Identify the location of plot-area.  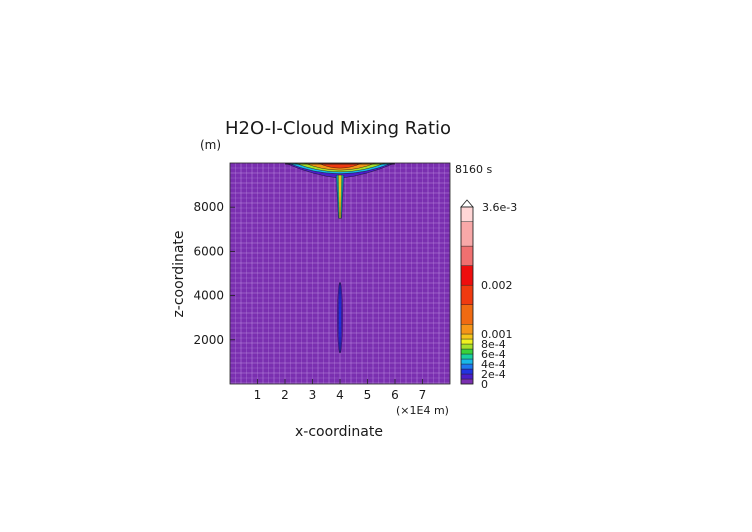
(340, 273).